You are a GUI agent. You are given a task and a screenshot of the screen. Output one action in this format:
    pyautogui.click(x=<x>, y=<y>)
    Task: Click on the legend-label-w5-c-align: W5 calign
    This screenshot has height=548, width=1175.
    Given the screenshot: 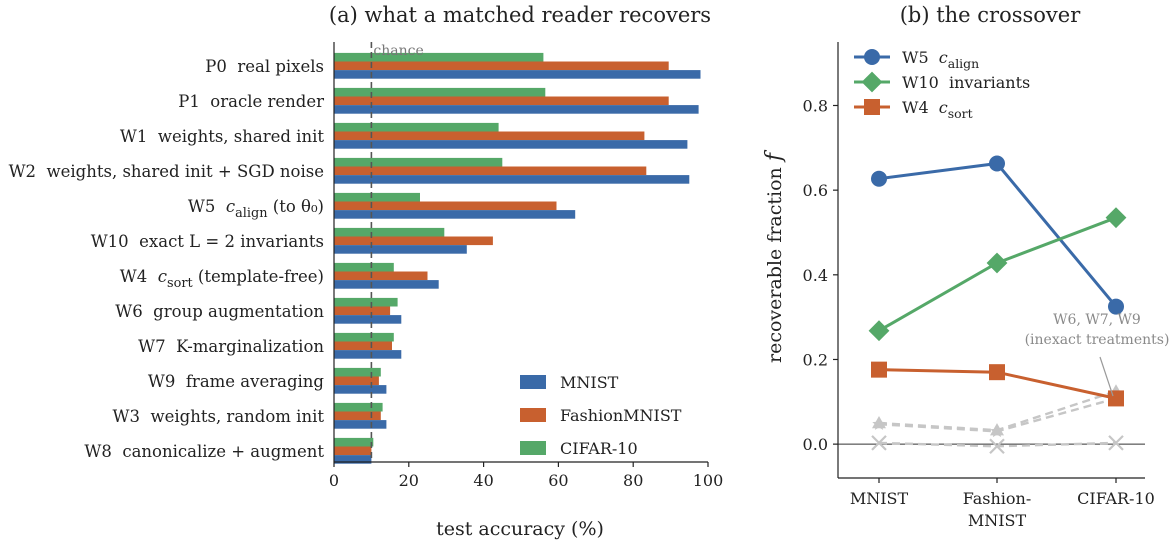 What is the action you would take?
    pyautogui.click(x=940, y=59)
    